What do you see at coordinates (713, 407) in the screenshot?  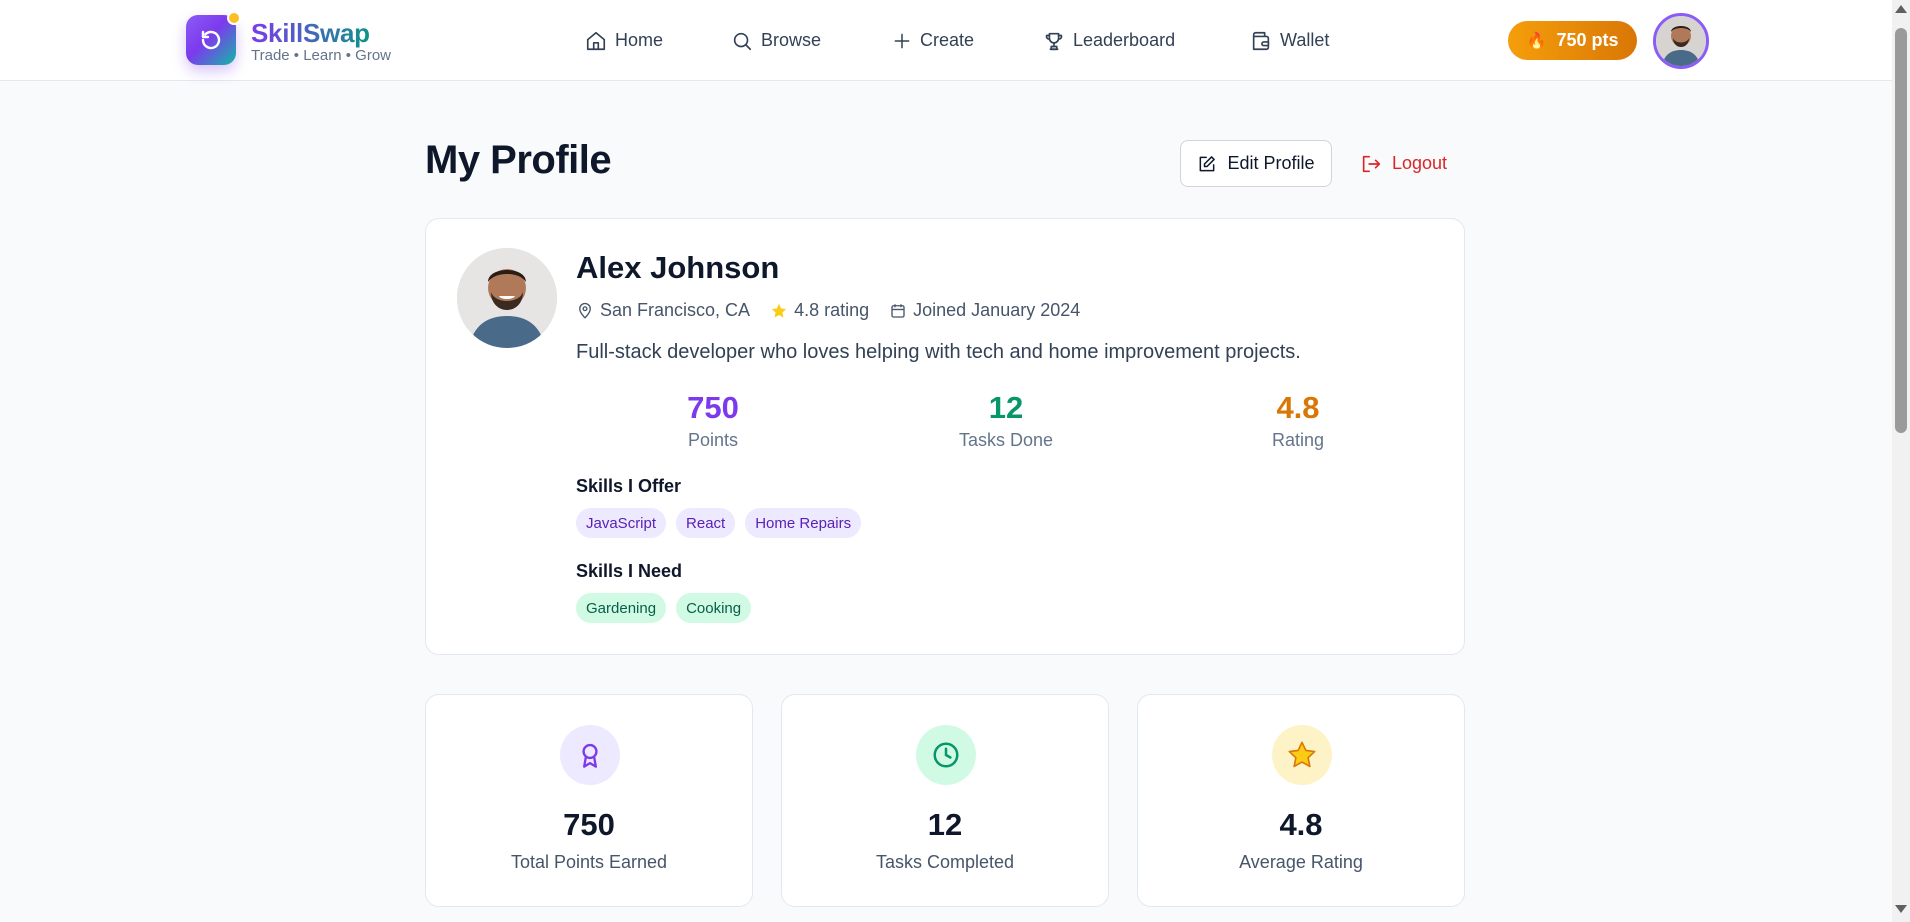 I see `stat-points-value: 750` at bounding box center [713, 407].